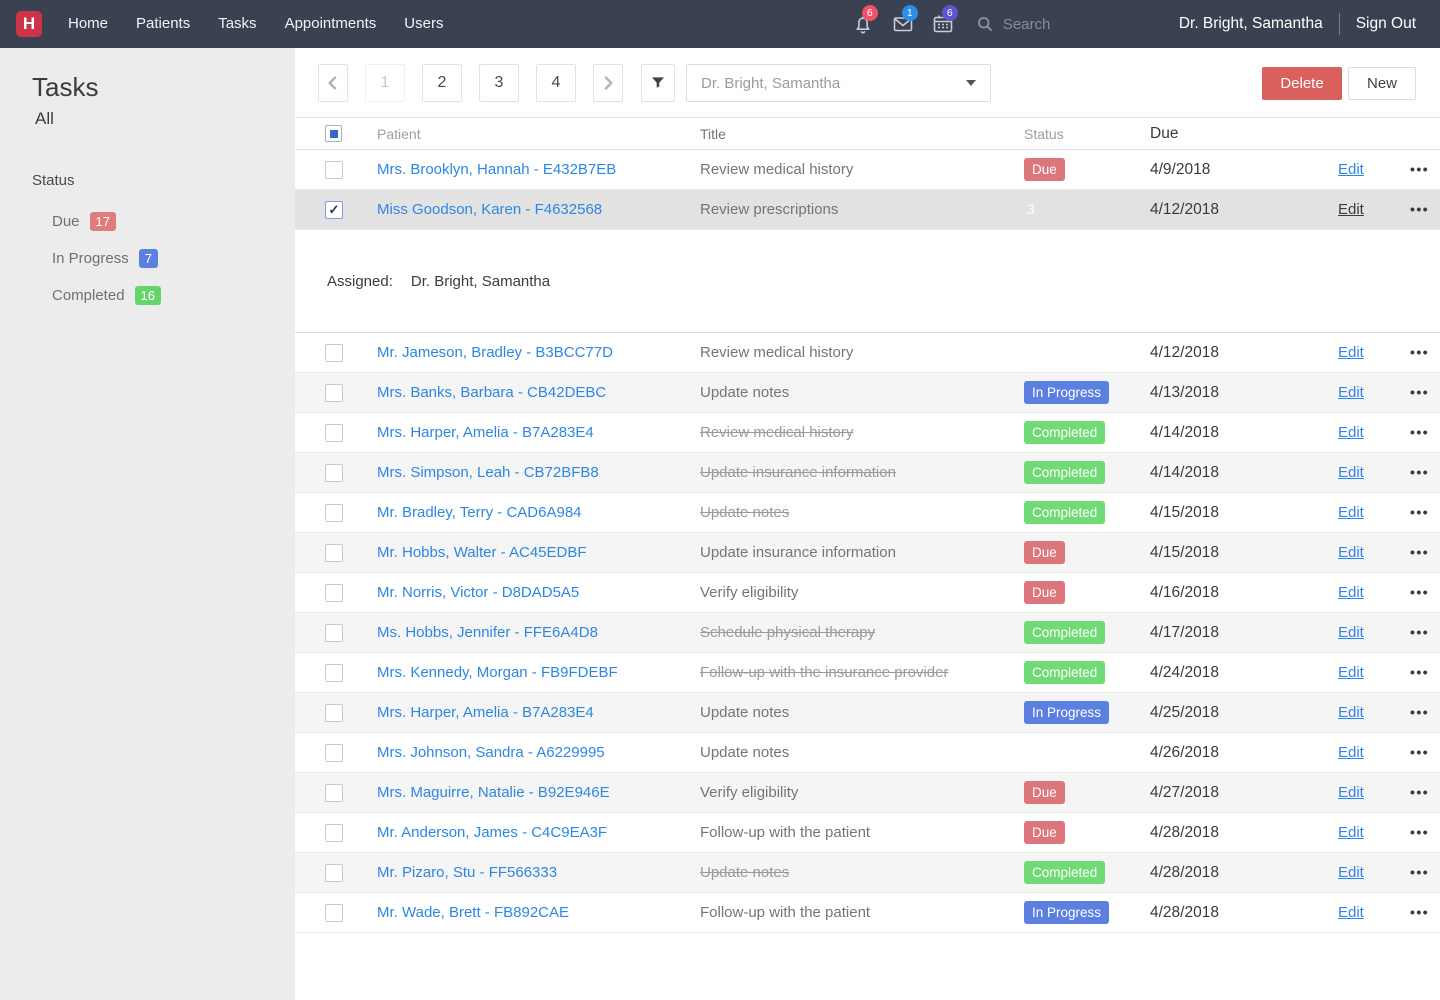 This screenshot has height=1000, width=1440. What do you see at coordinates (1164, 133) in the screenshot?
I see `column-header-due: Due` at bounding box center [1164, 133].